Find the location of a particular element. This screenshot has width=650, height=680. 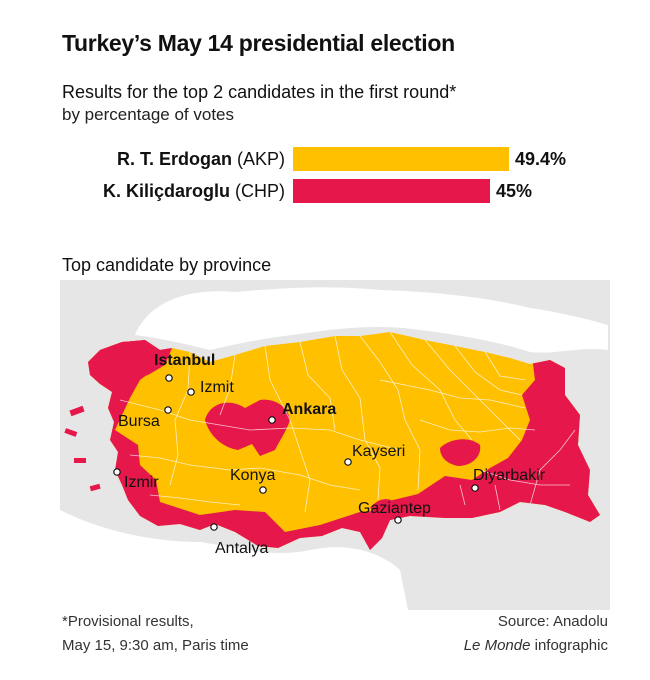

footnote-line-2: May 15, 9:30 am, Paris time is located at coordinates (155, 645).